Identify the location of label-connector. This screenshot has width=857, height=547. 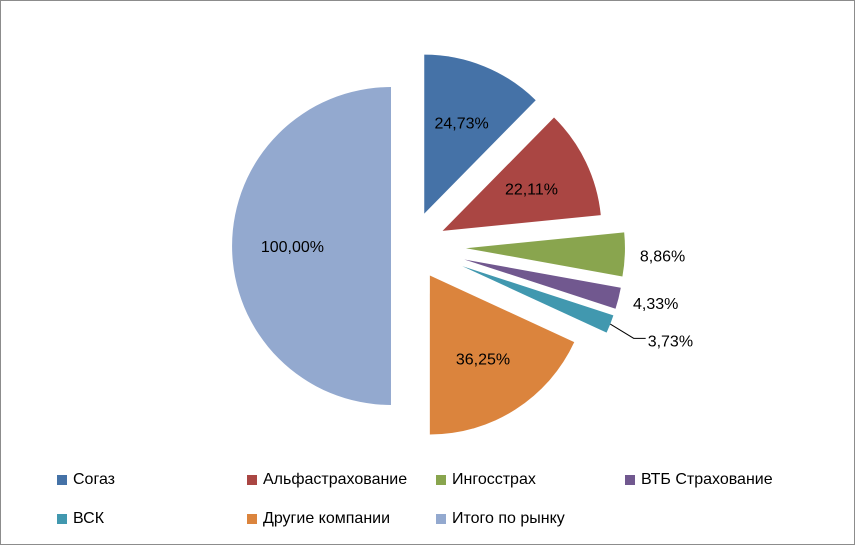
(627, 331).